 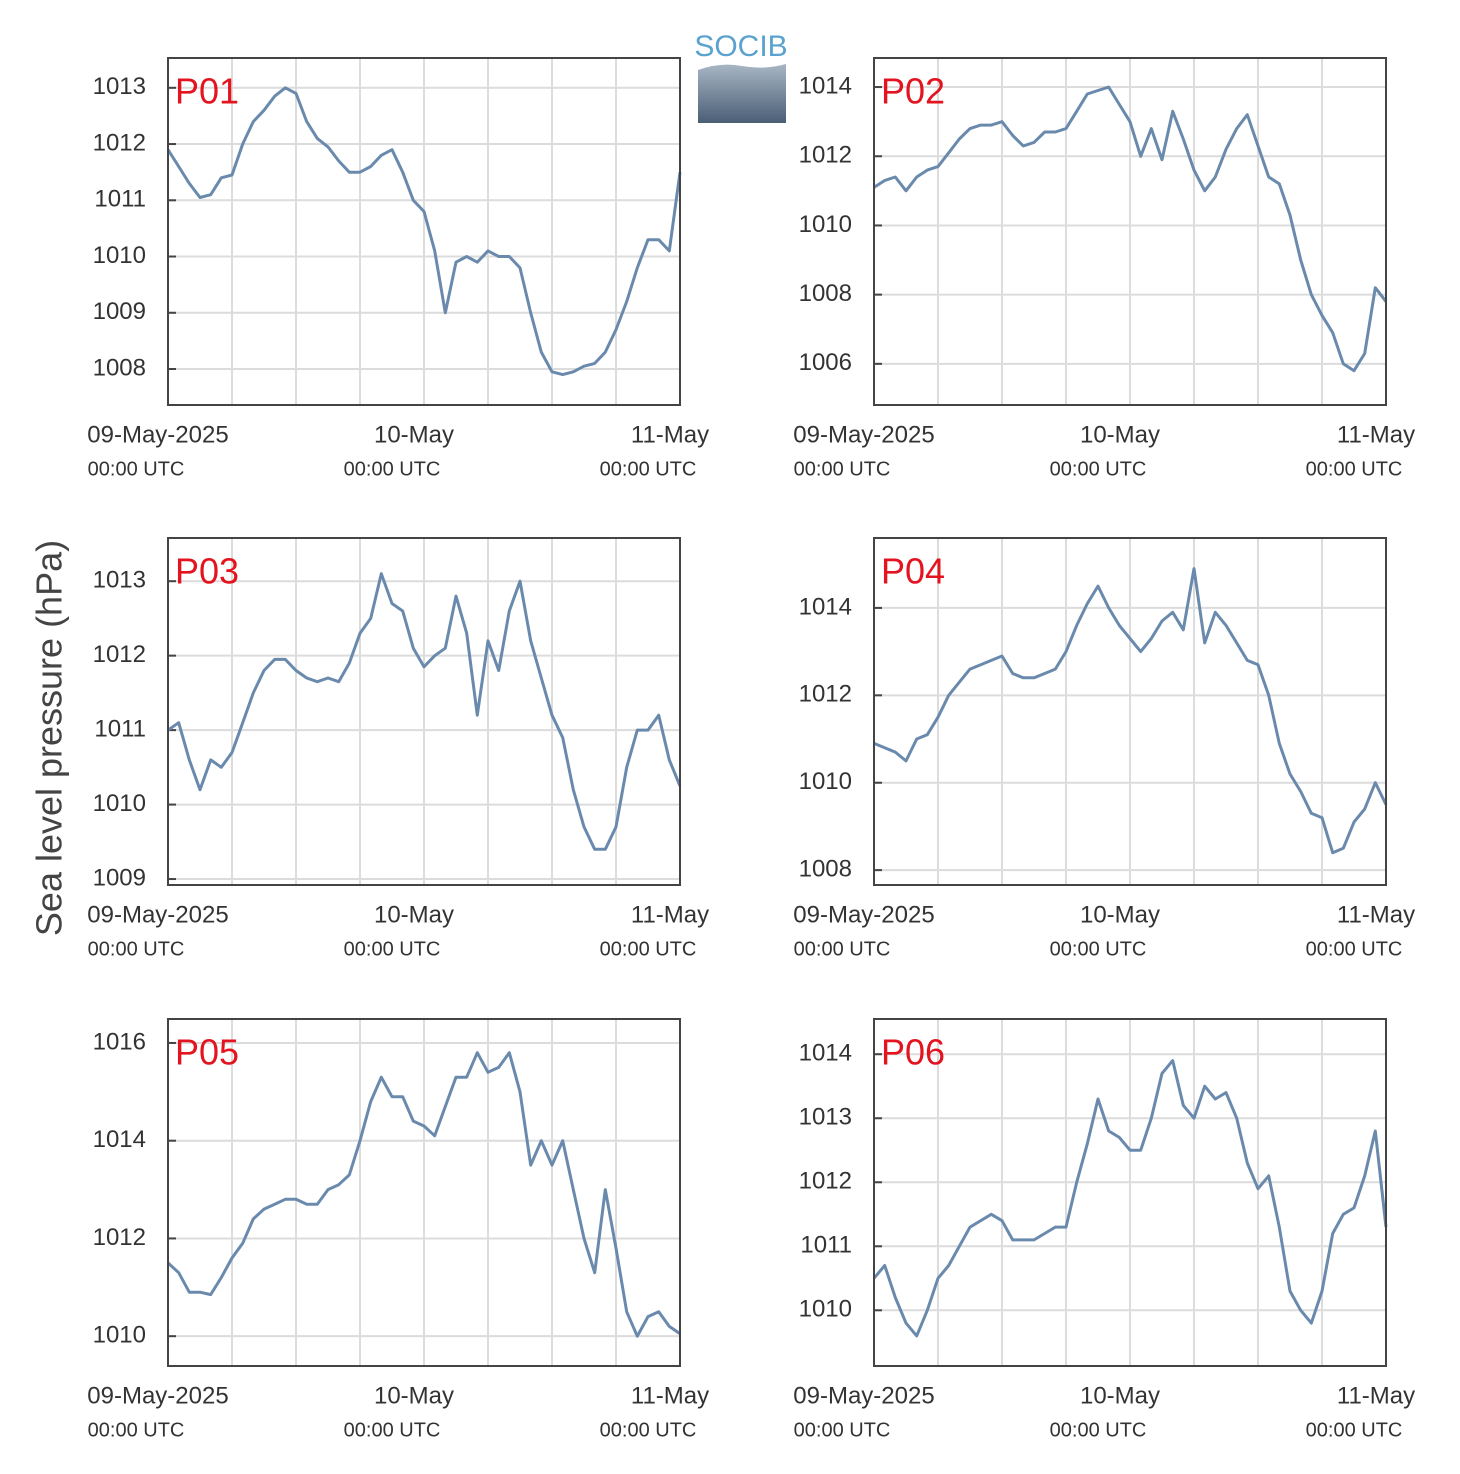 I want to click on panel-title: P01, so click(x=207, y=91).